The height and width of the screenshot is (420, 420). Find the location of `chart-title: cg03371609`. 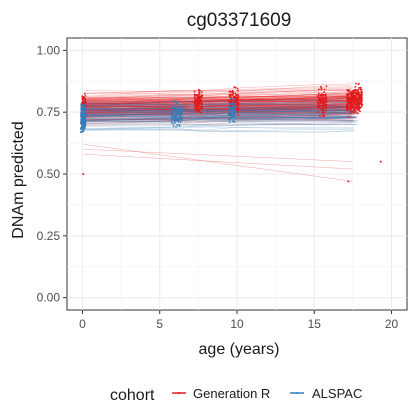

chart-title: cg03371609 is located at coordinates (239, 20).